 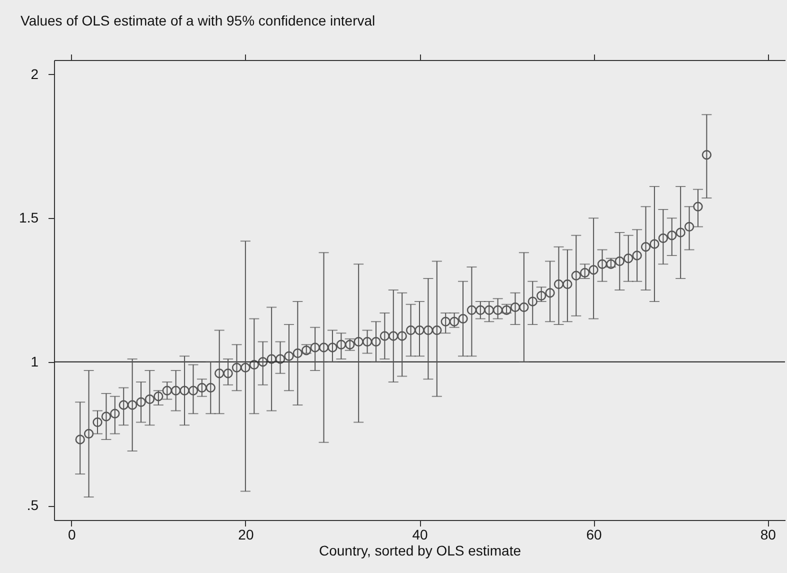 I want to click on y-tick-label: 1.5, so click(x=29, y=218).